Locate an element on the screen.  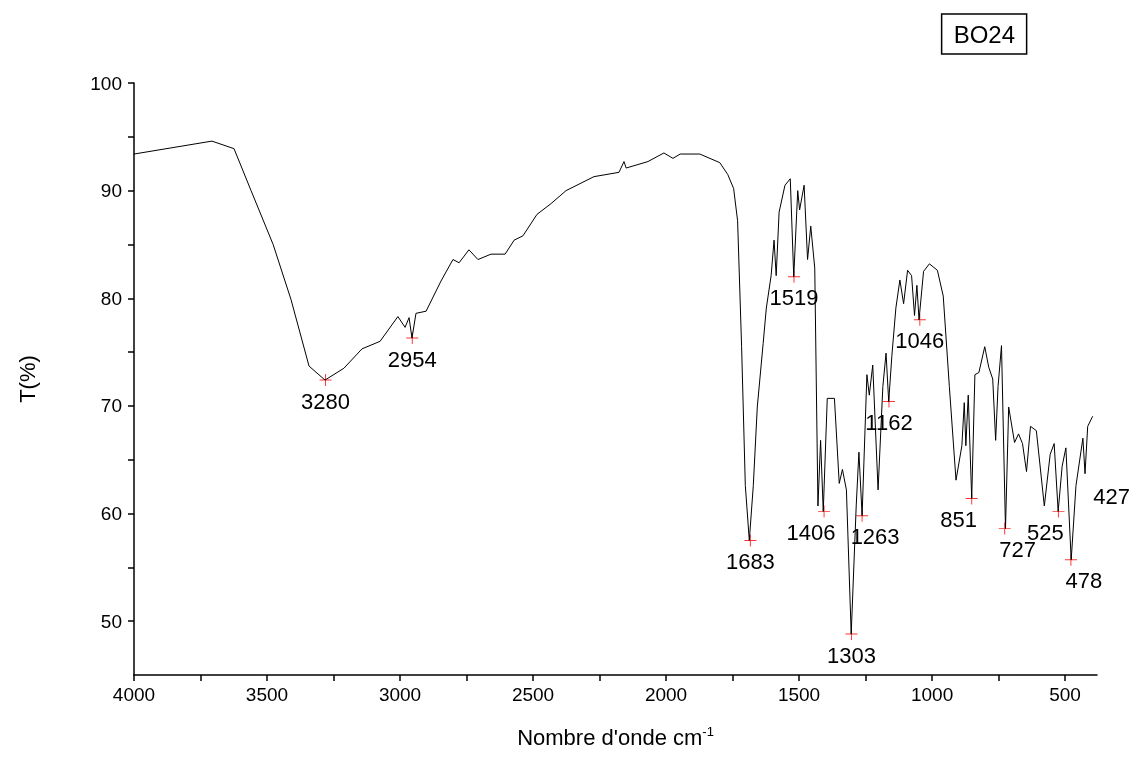
annotation: 3280 is located at coordinates (326, 401).